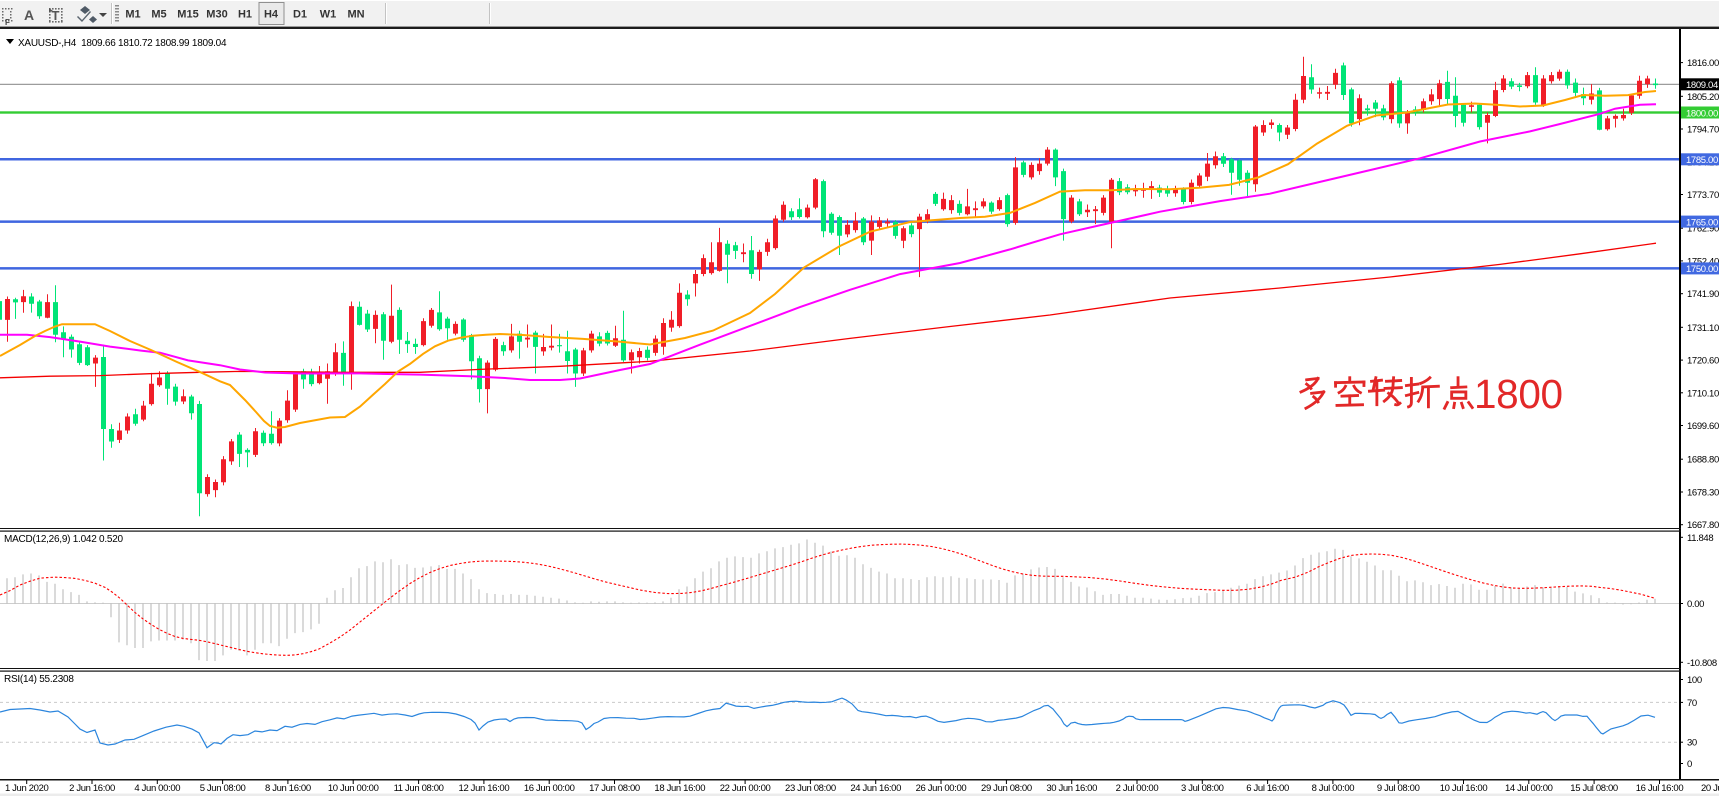 The height and width of the screenshot is (796, 1719). I want to click on svg-text: 14 Jul 00:00, so click(1529, 788).